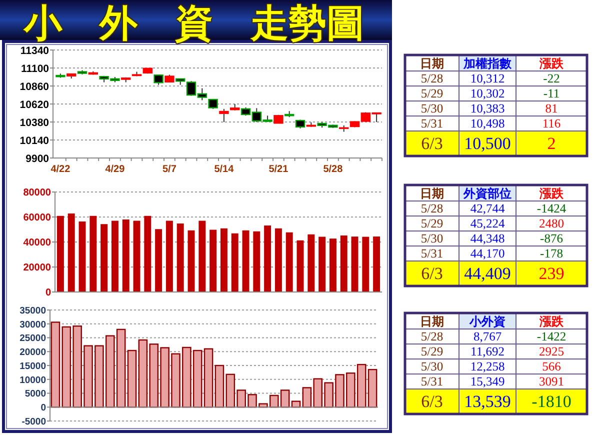  I want to click on x-tick-label: 4/29, so click(115, 169).